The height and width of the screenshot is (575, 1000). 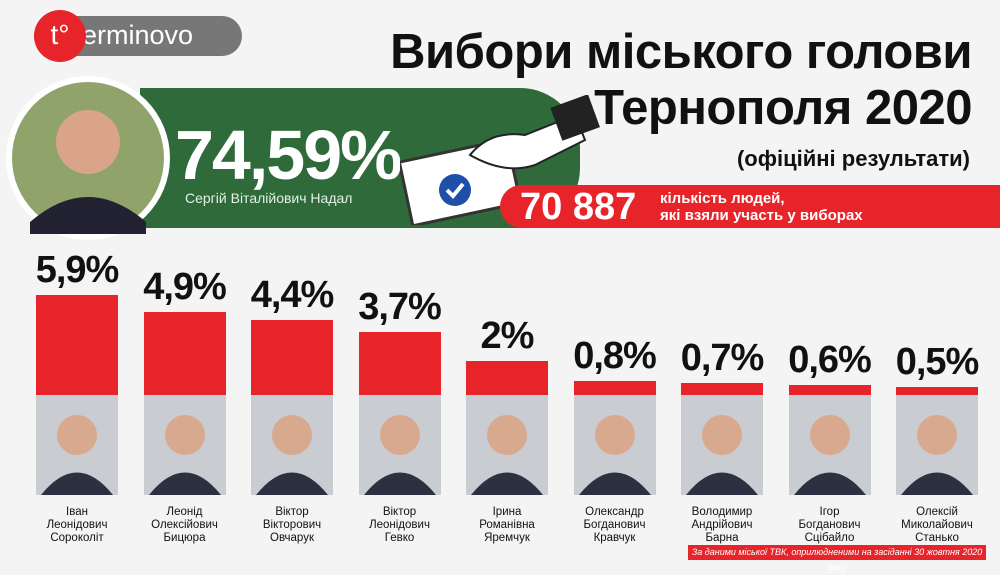 I want to click on candidate-name: Леонід Олексійович Бицюра, so click(x=184, y=525).